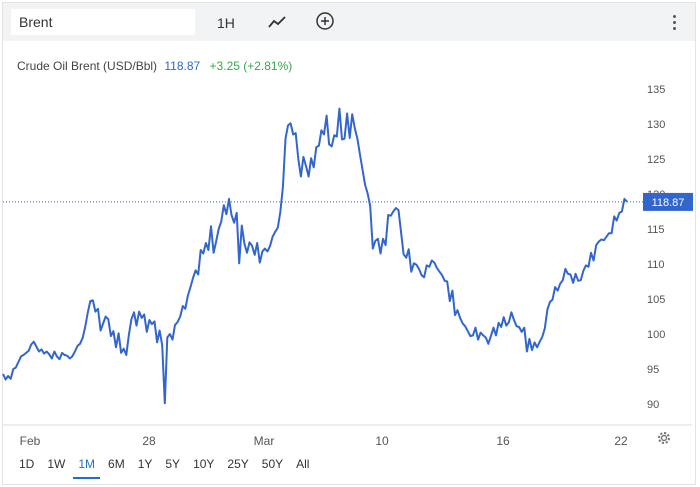 This screenshot has height=487, width=700. What do you see at coordinates (656, 300) in the screenshot?
I see `y-tick-label: 105` at bounding box center [656, 300].